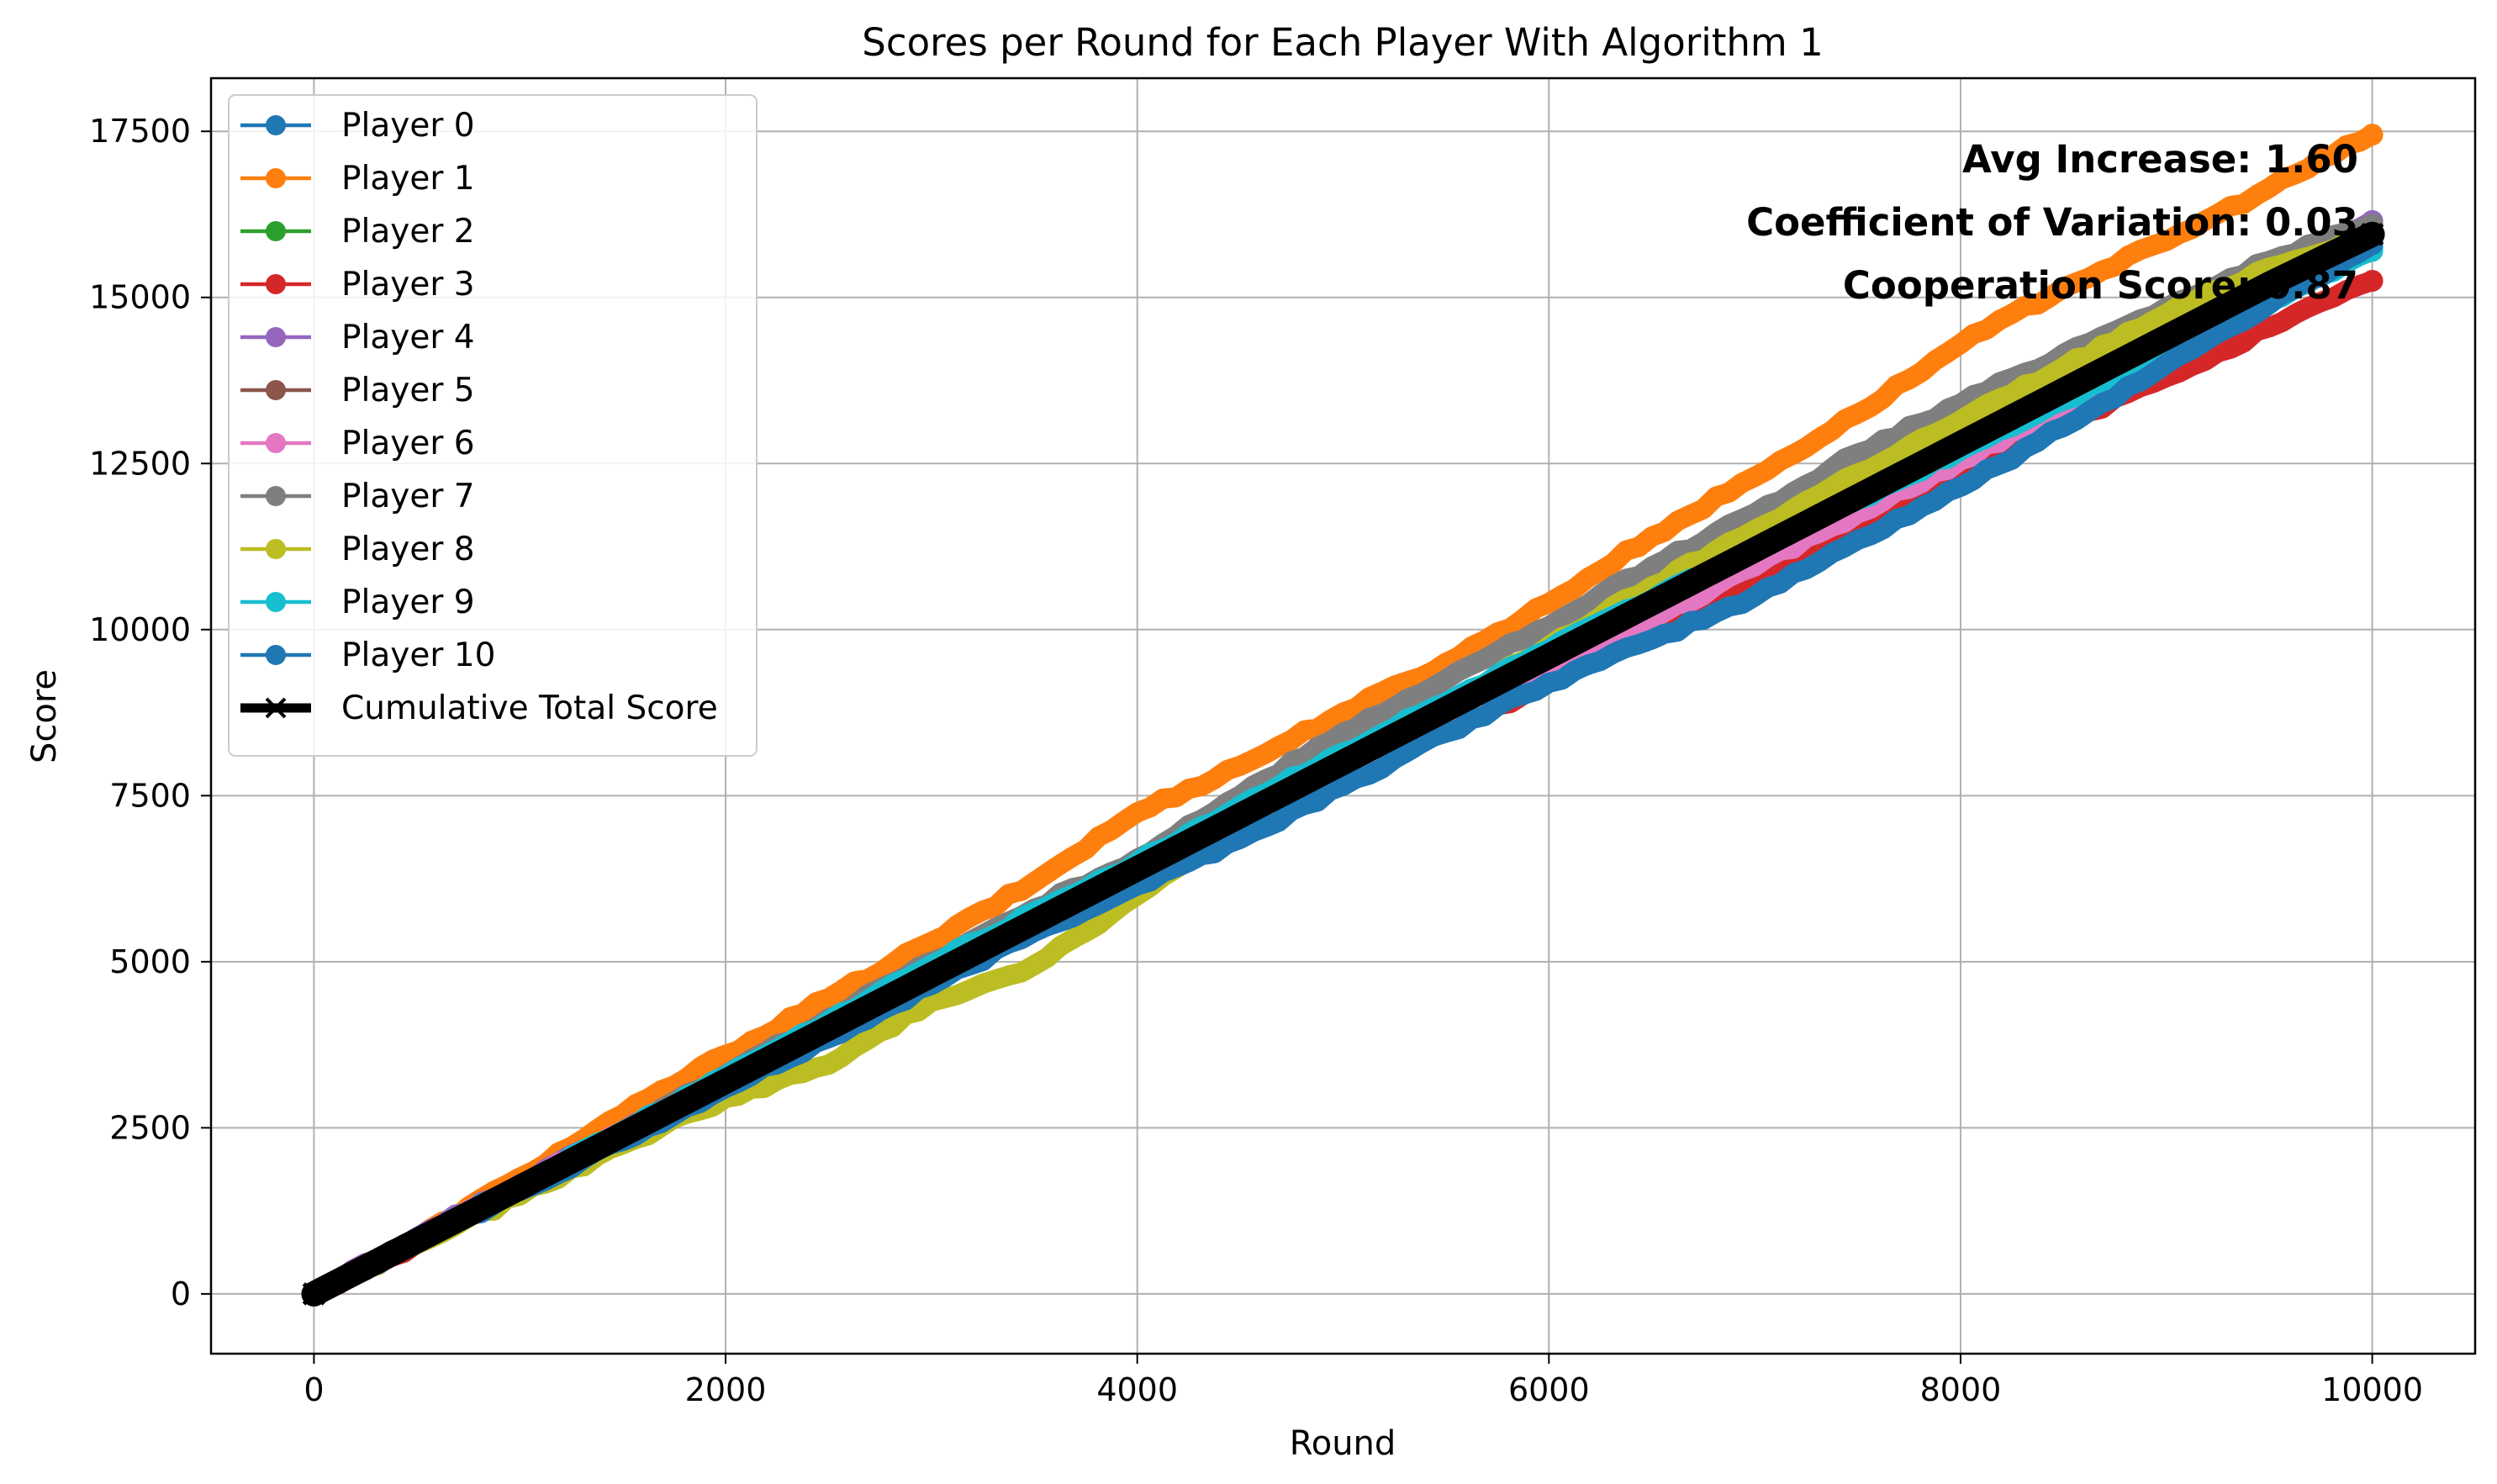 The width and height of the screenshot is (2497, 1484). I want to click on y-tick-label: 17500, so click(140, 131).